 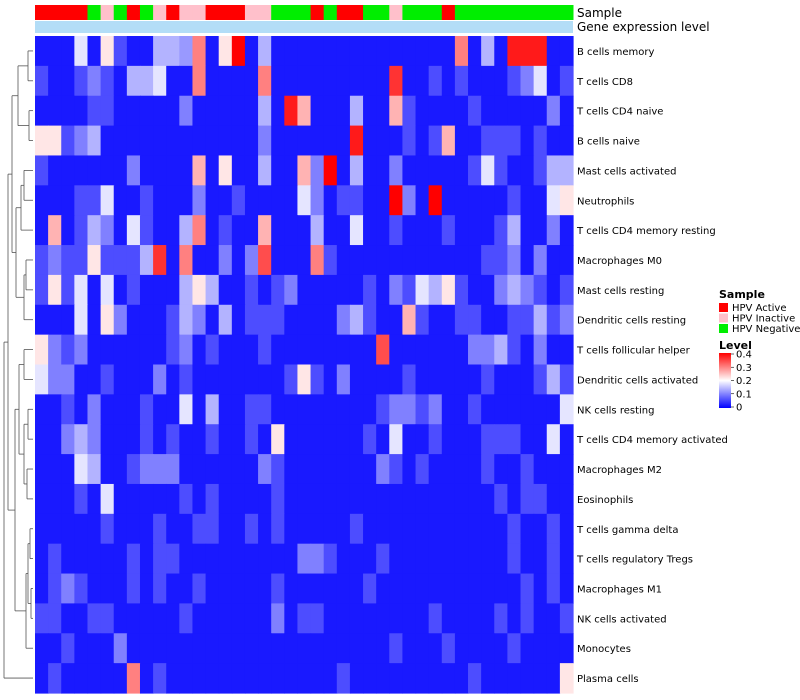 I want to click on row-label: T cells CD4 memory activated, so click(x=652, y=440).